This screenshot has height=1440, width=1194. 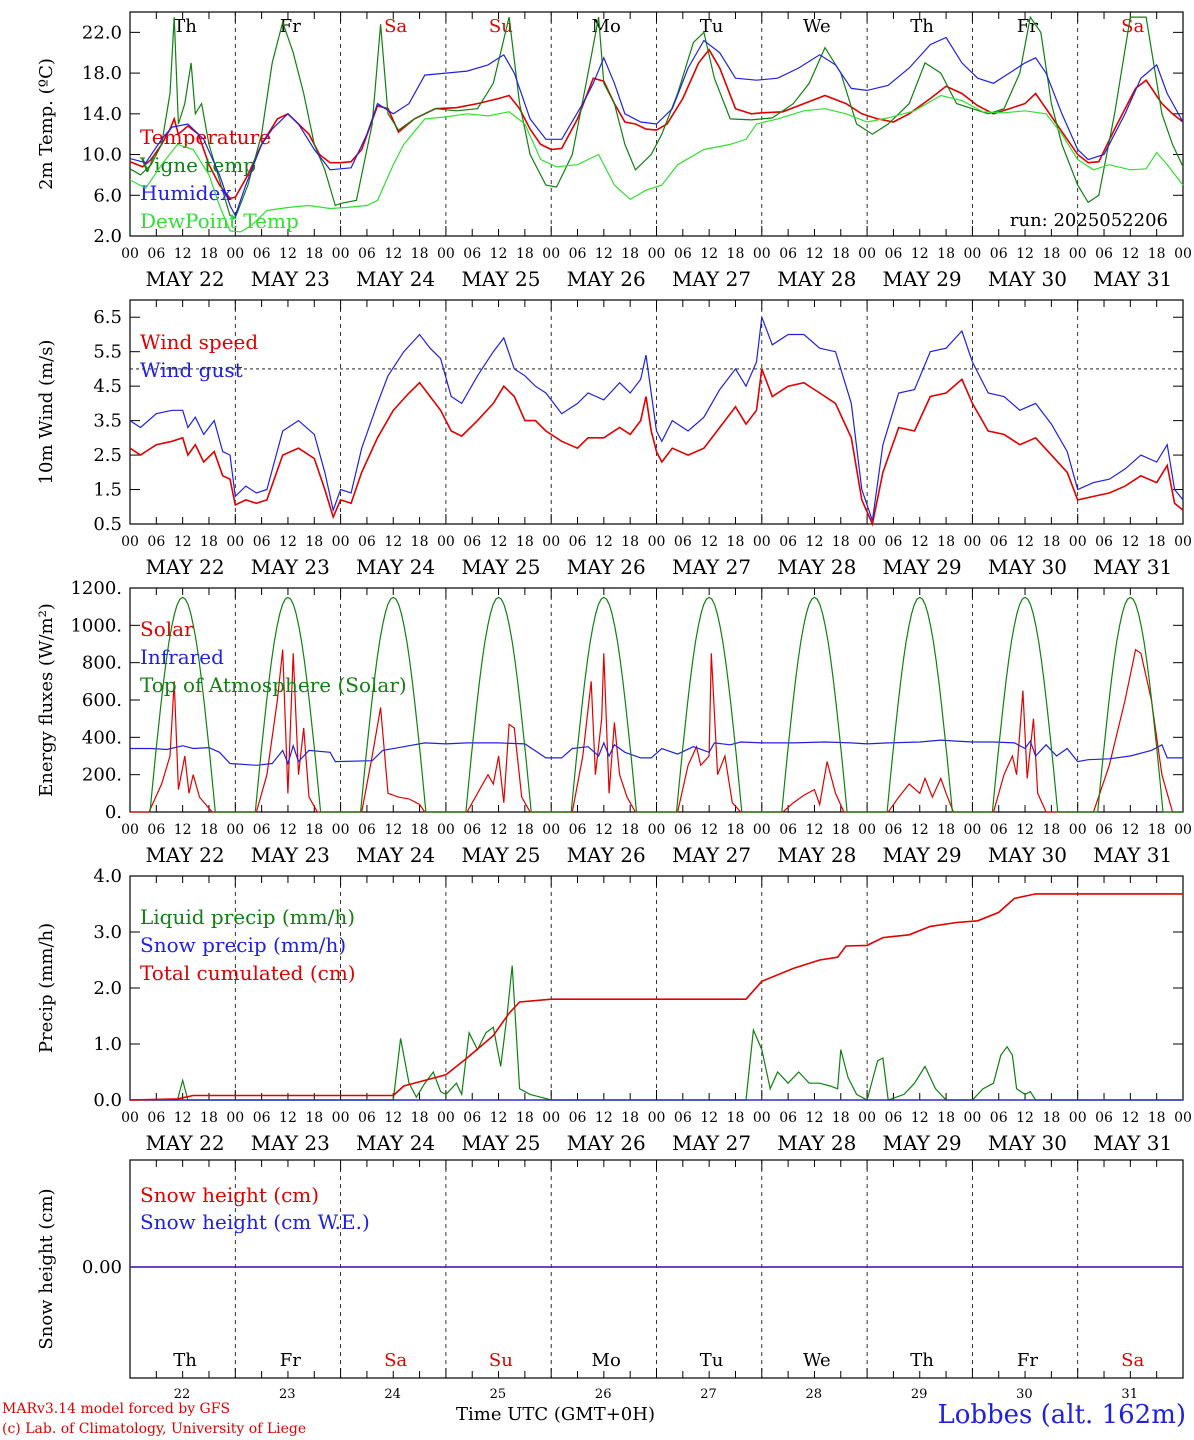 What do you see at coordinates (107, 317) in the screenshot?
I see `wind-ytick-label: 6.5` at bounding box center [107, 317].